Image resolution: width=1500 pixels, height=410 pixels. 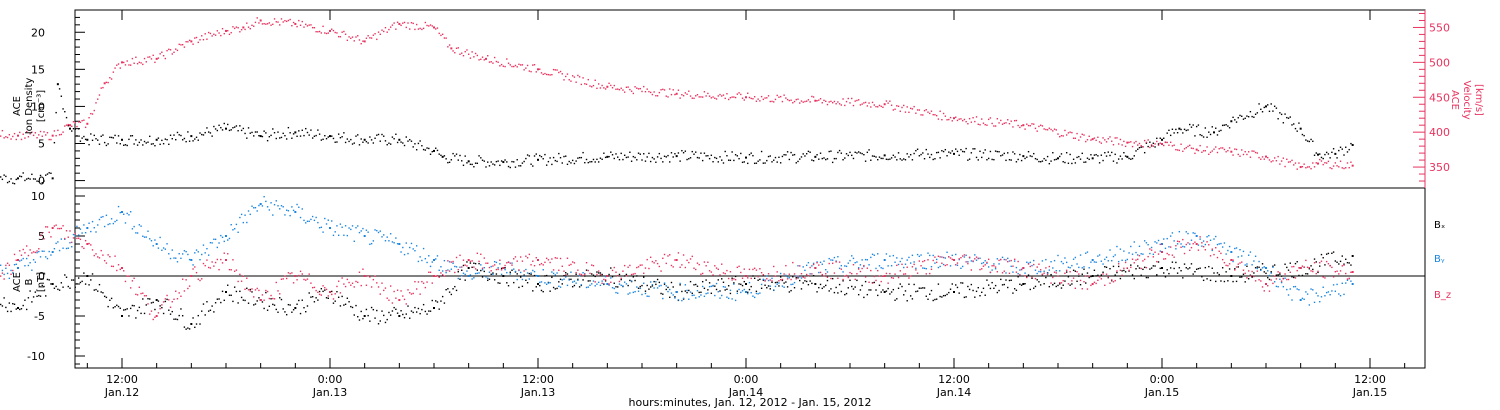 What do you see at coordinates (330, 379) in the screenshot?
I see `x-tick-time-1: 0:00` at bounding box center [330, 379].